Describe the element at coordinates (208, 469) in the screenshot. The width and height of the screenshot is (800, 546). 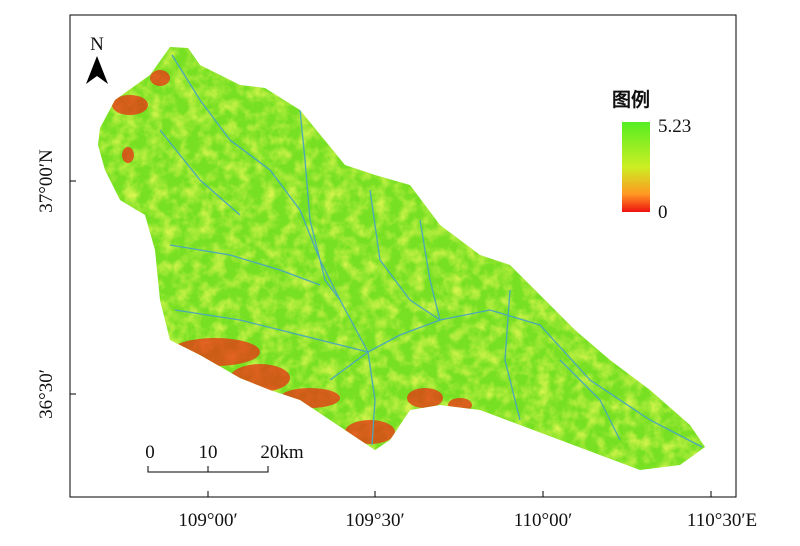
I see `scale-bar-line` at that location.